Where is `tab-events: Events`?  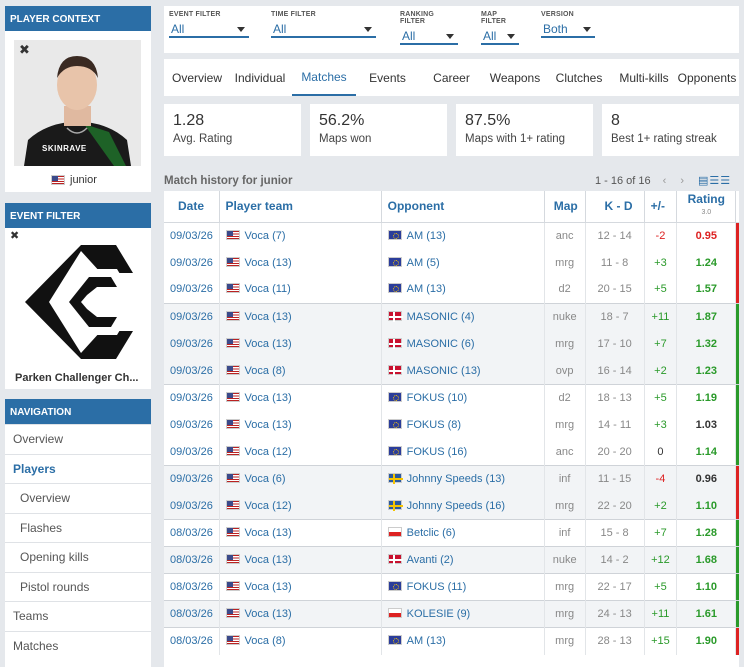
tab-events: Events is located at coordinates (387, 77).